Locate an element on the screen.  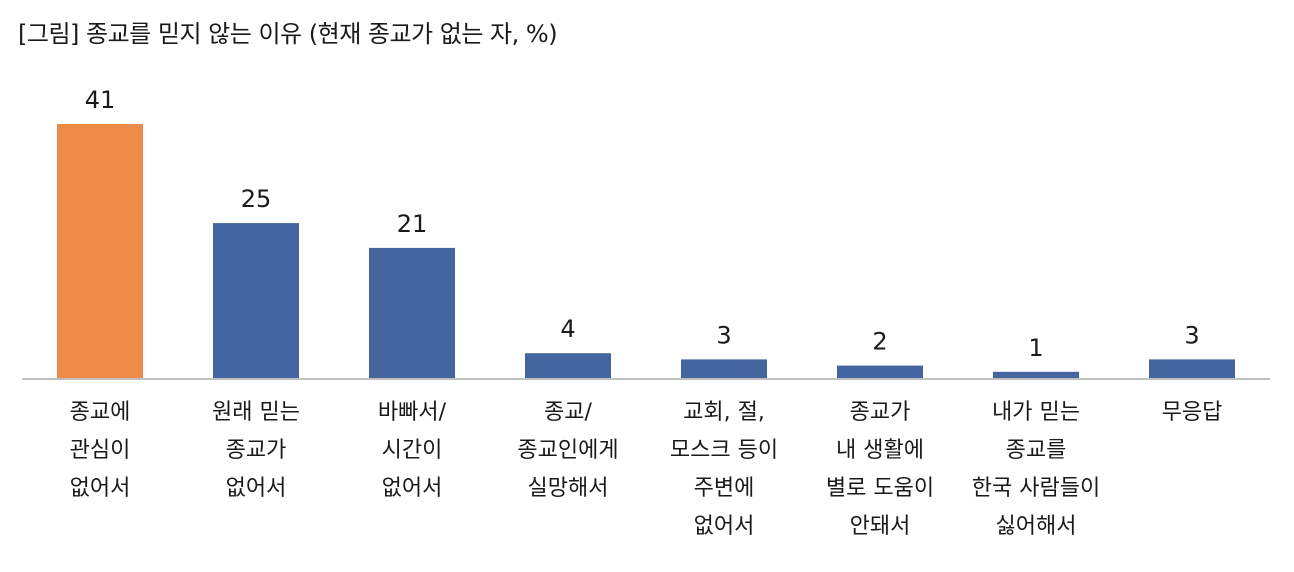
category-label-line: 실망해서 is located at coordinates (568, 488).